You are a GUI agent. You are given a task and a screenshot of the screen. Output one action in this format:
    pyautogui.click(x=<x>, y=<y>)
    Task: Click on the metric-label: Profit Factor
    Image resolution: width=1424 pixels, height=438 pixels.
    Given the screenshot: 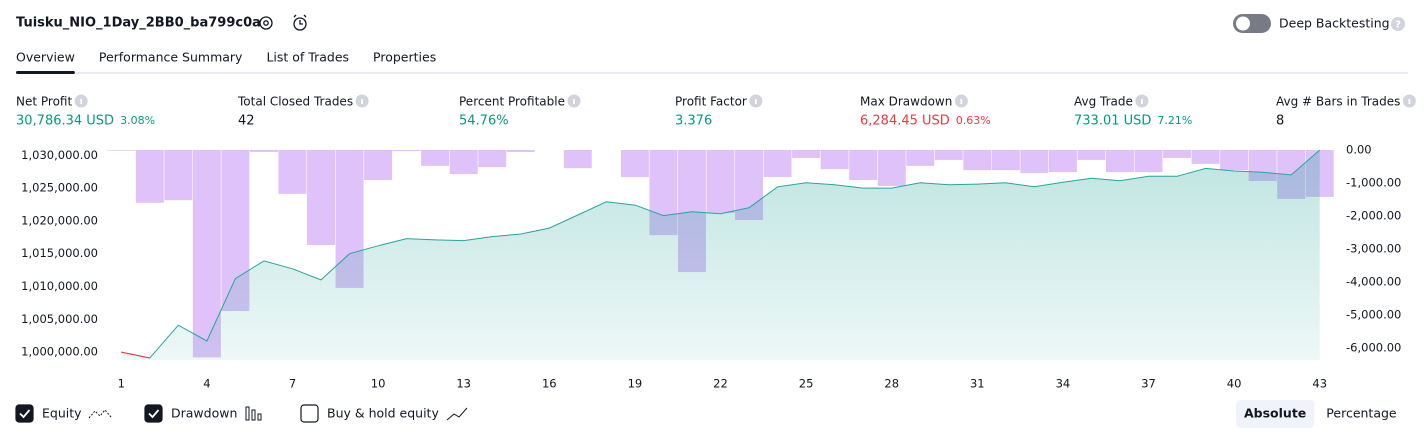 What is the action you would take?
    pyautogui.click(x=711, y=102)
    